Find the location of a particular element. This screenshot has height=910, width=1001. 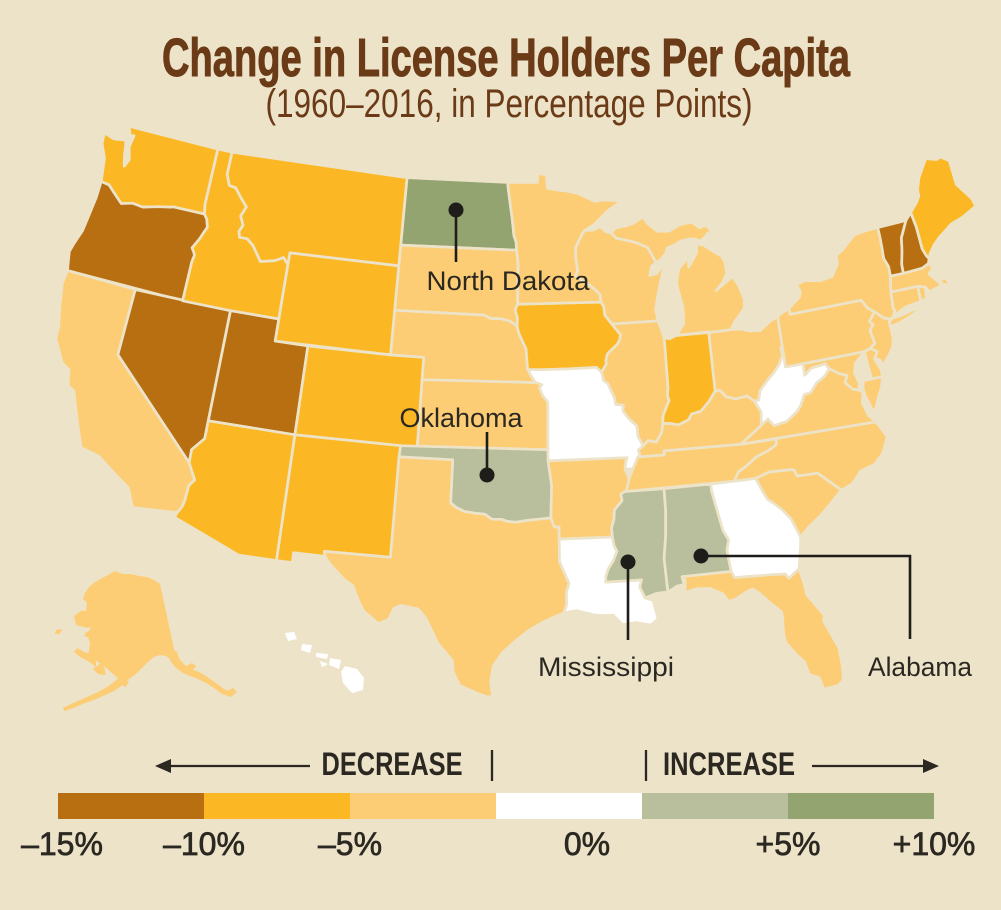

svg-text: Mississippi is located at coordinates (606, 667).